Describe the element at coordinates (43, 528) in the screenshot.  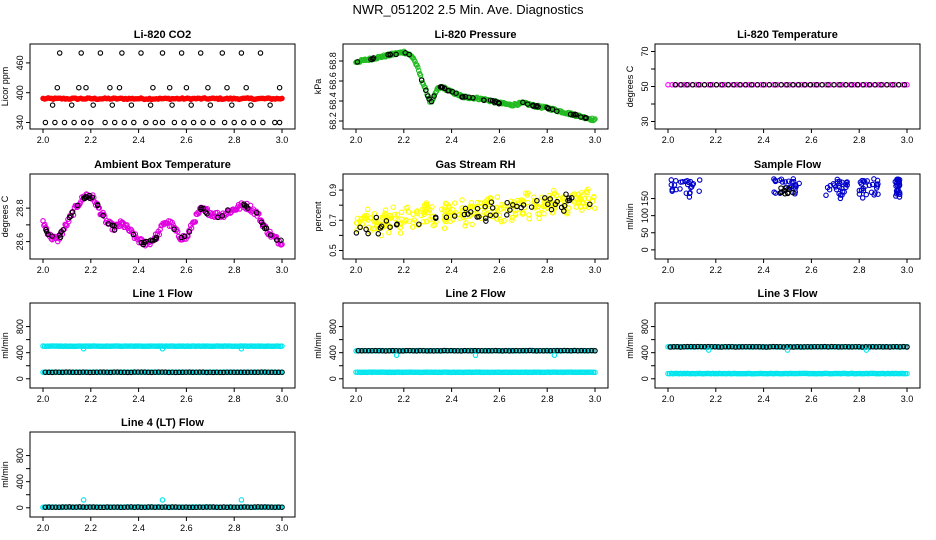
I see `x-tick-label: 2.0` at that location.